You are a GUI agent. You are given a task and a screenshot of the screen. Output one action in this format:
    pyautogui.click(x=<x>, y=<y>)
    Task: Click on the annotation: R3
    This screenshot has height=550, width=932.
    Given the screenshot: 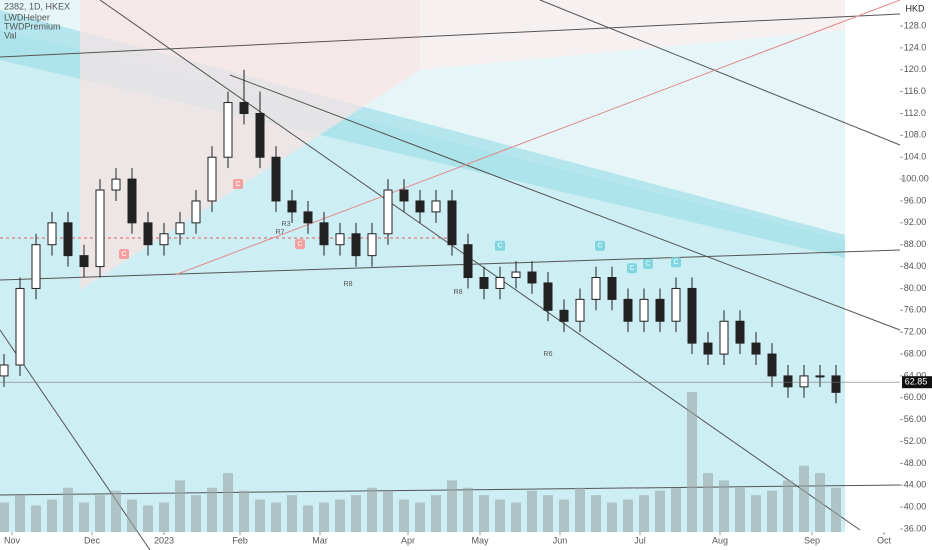 What is the action you would take?
    pyautogui.click(x=286, y=224)
    